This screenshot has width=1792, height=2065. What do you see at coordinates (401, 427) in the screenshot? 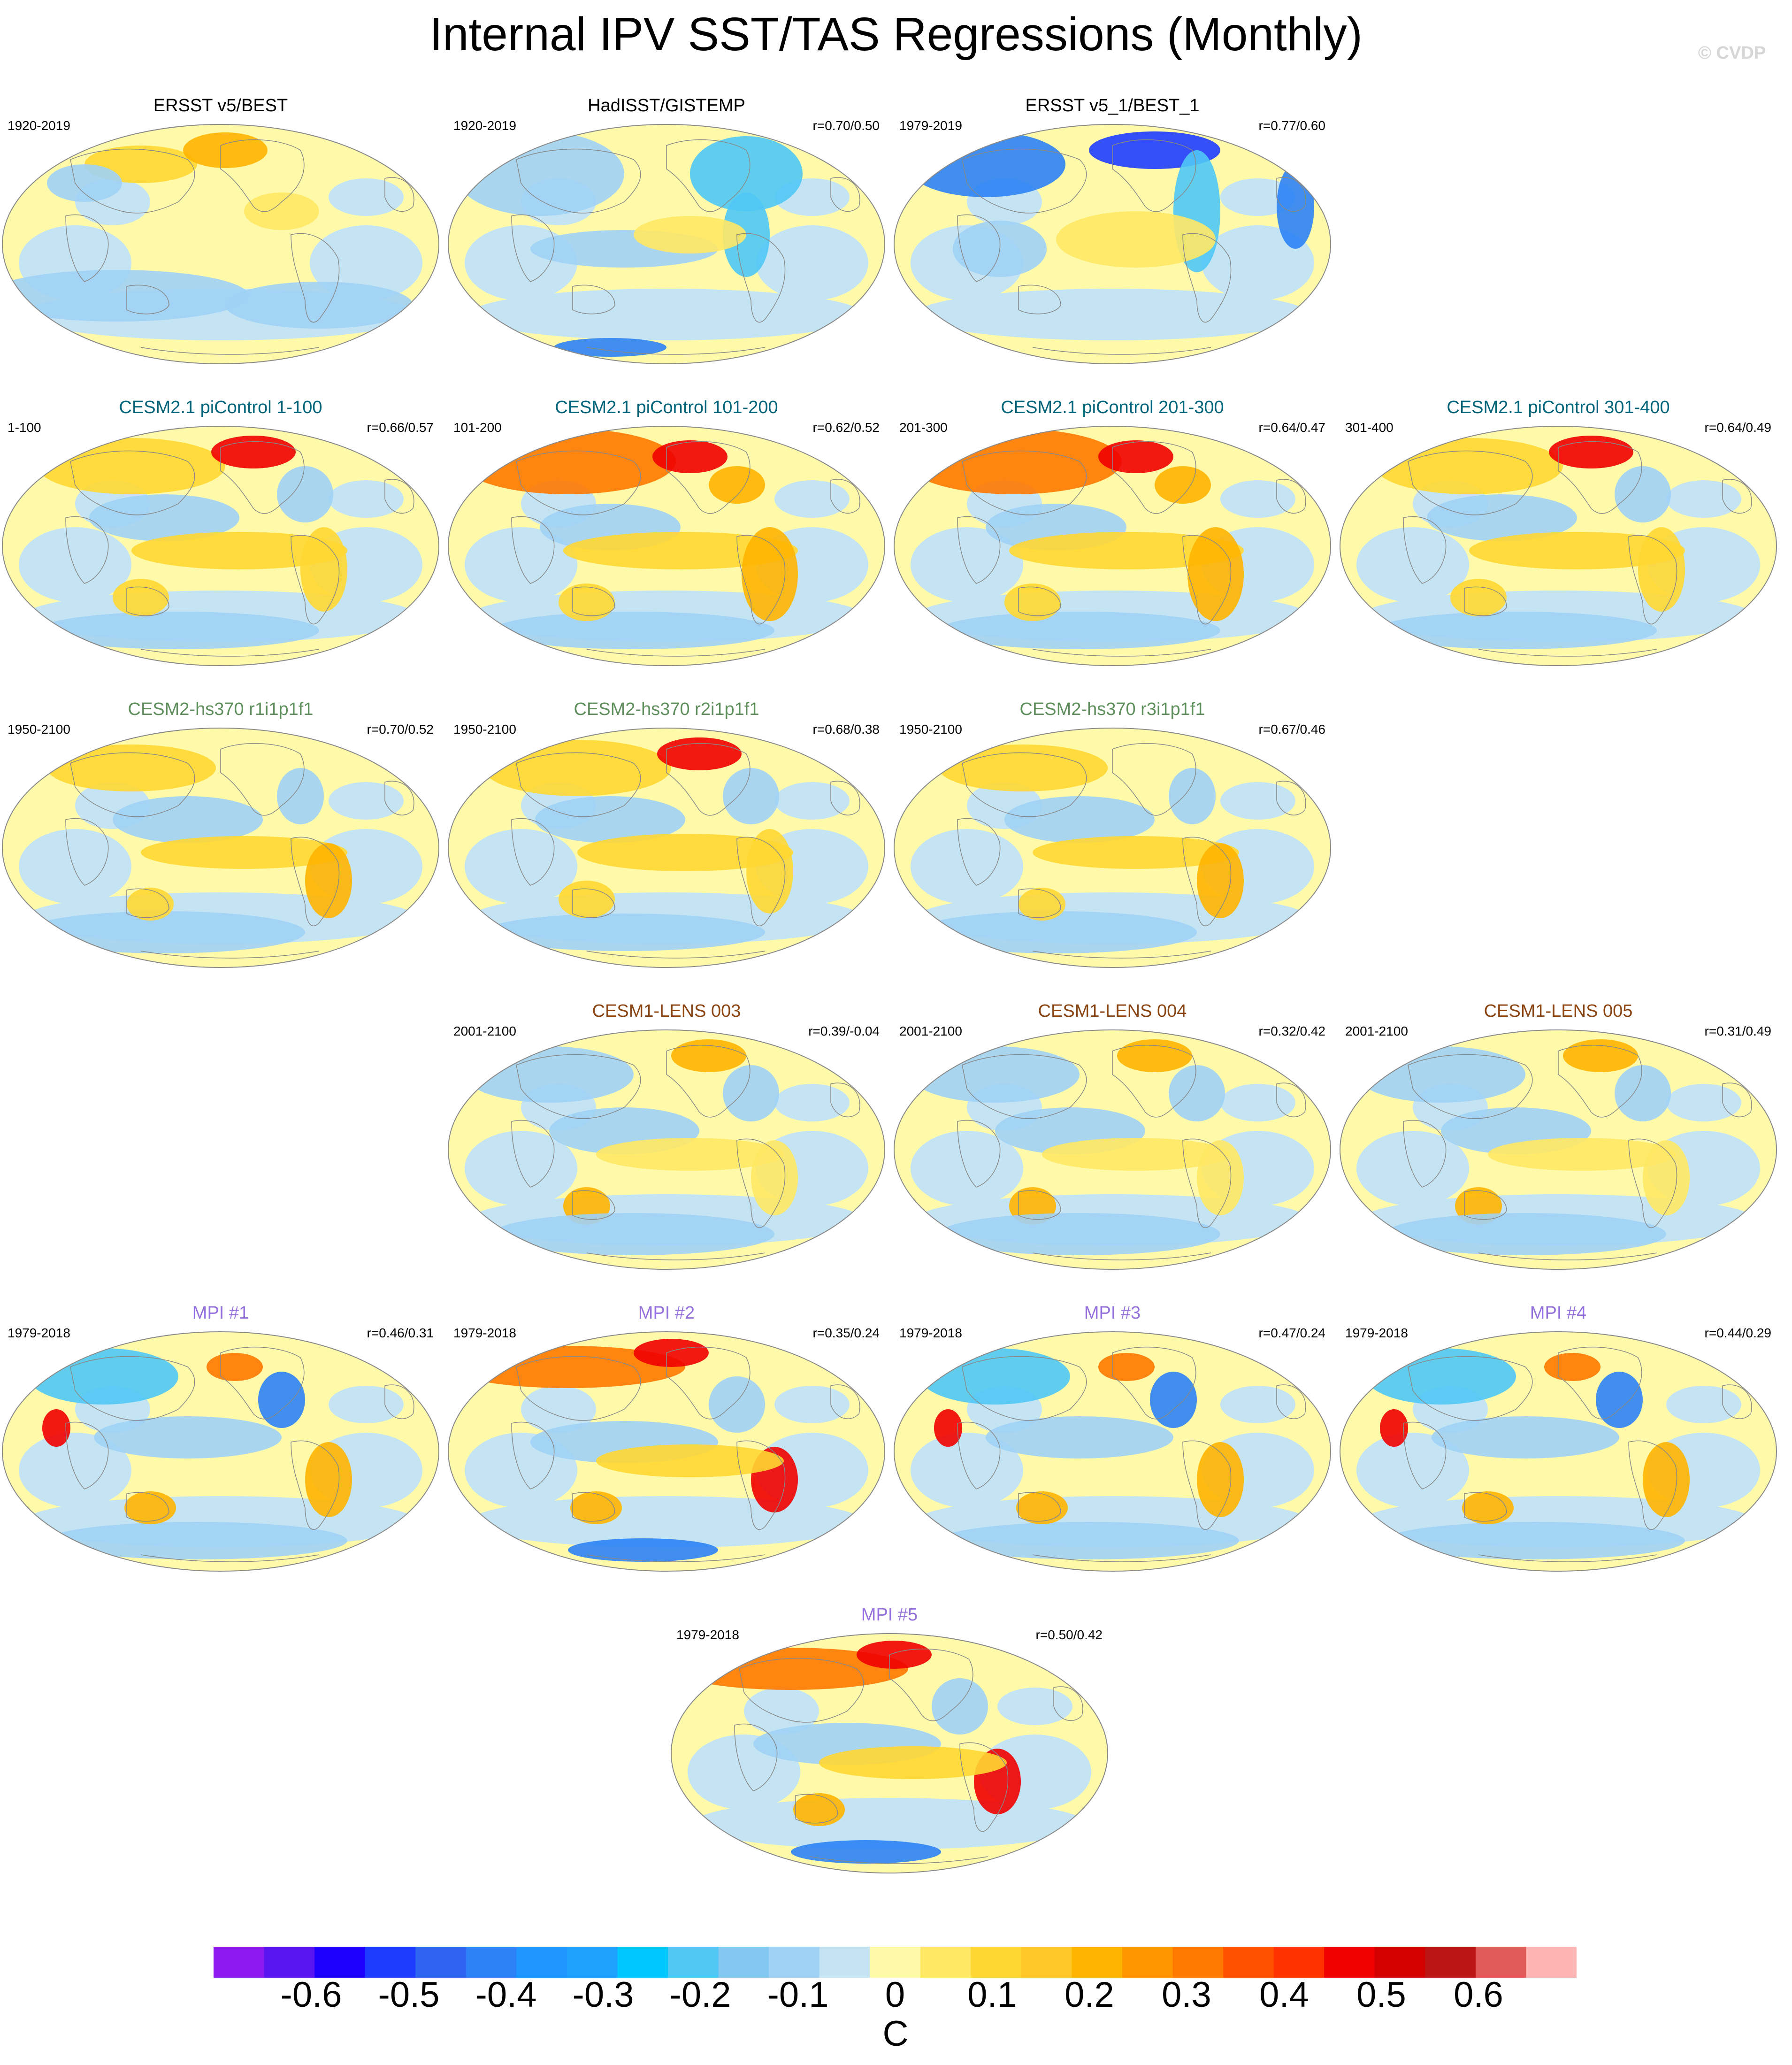
I see `panel-correlation: r=0.66/0.57` at bounding box center [401, 427].